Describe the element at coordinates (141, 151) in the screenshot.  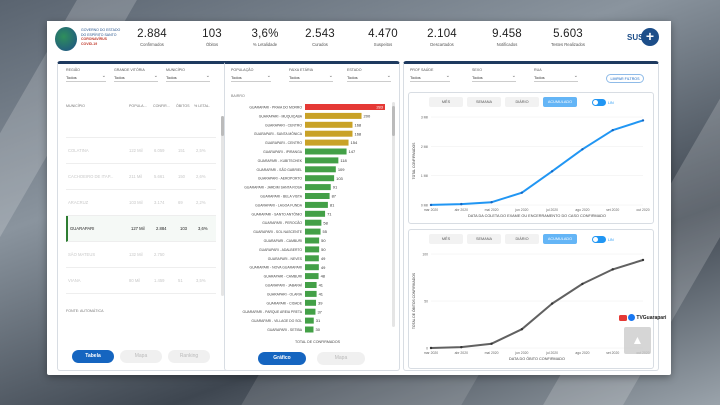
I see `table-row: COLATINA 122 Mil 6.059 151 2,5%` at that location.